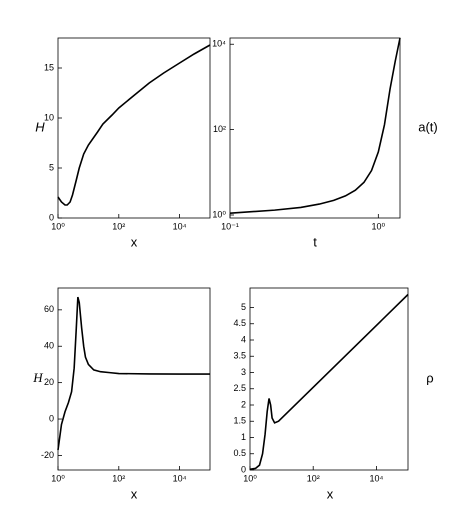 The width and height of the screenshot is (450, 525). Describe the element at coordinates (219, 129) in the screenshot. I see `y-tick-label: 10²` at that location.